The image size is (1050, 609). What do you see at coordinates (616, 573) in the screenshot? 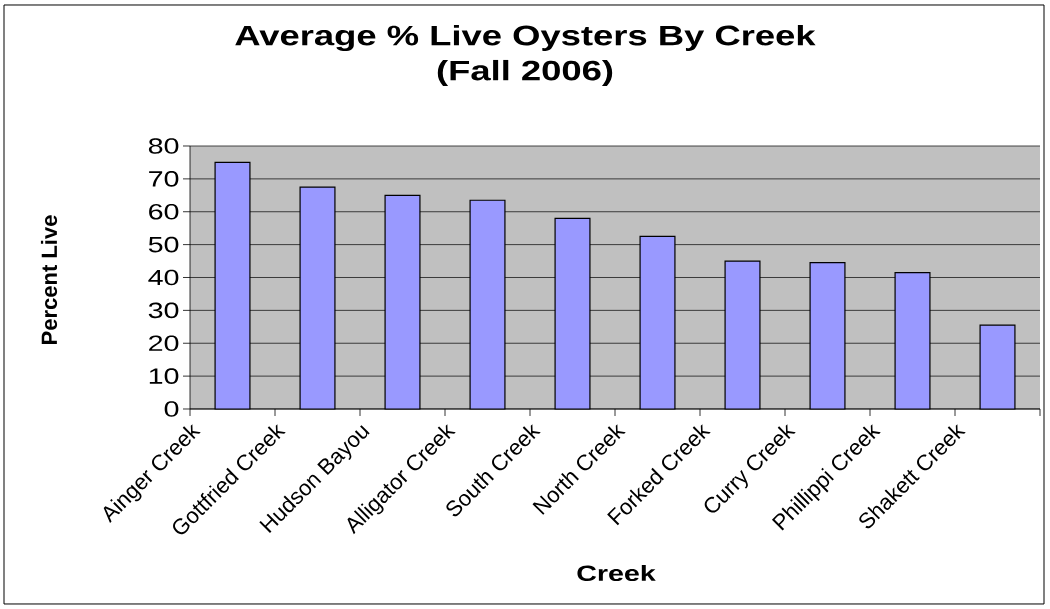
I see `x-axis-title: Creek` at bounding box center [616, 573].